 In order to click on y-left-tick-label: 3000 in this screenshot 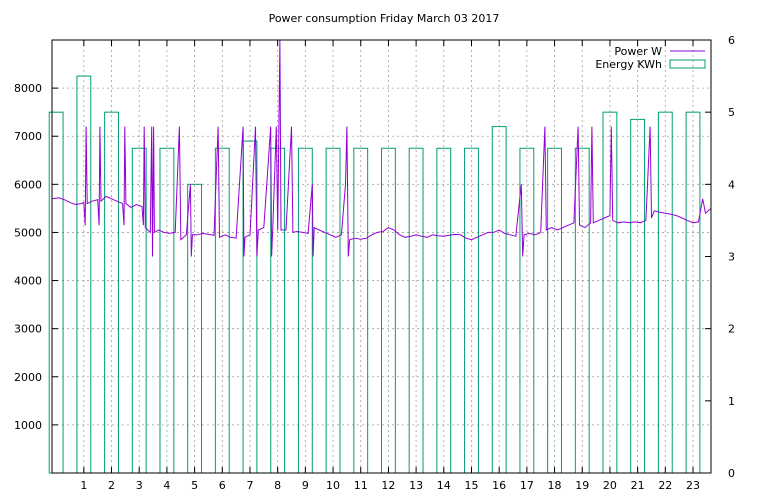, I will do `click(28, 329)`.